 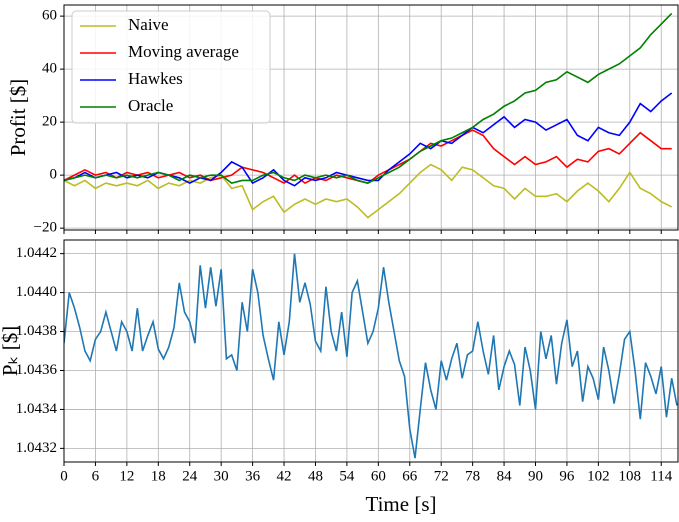 I want to click on x-tick-label: 48, so click(x=315, y=476).